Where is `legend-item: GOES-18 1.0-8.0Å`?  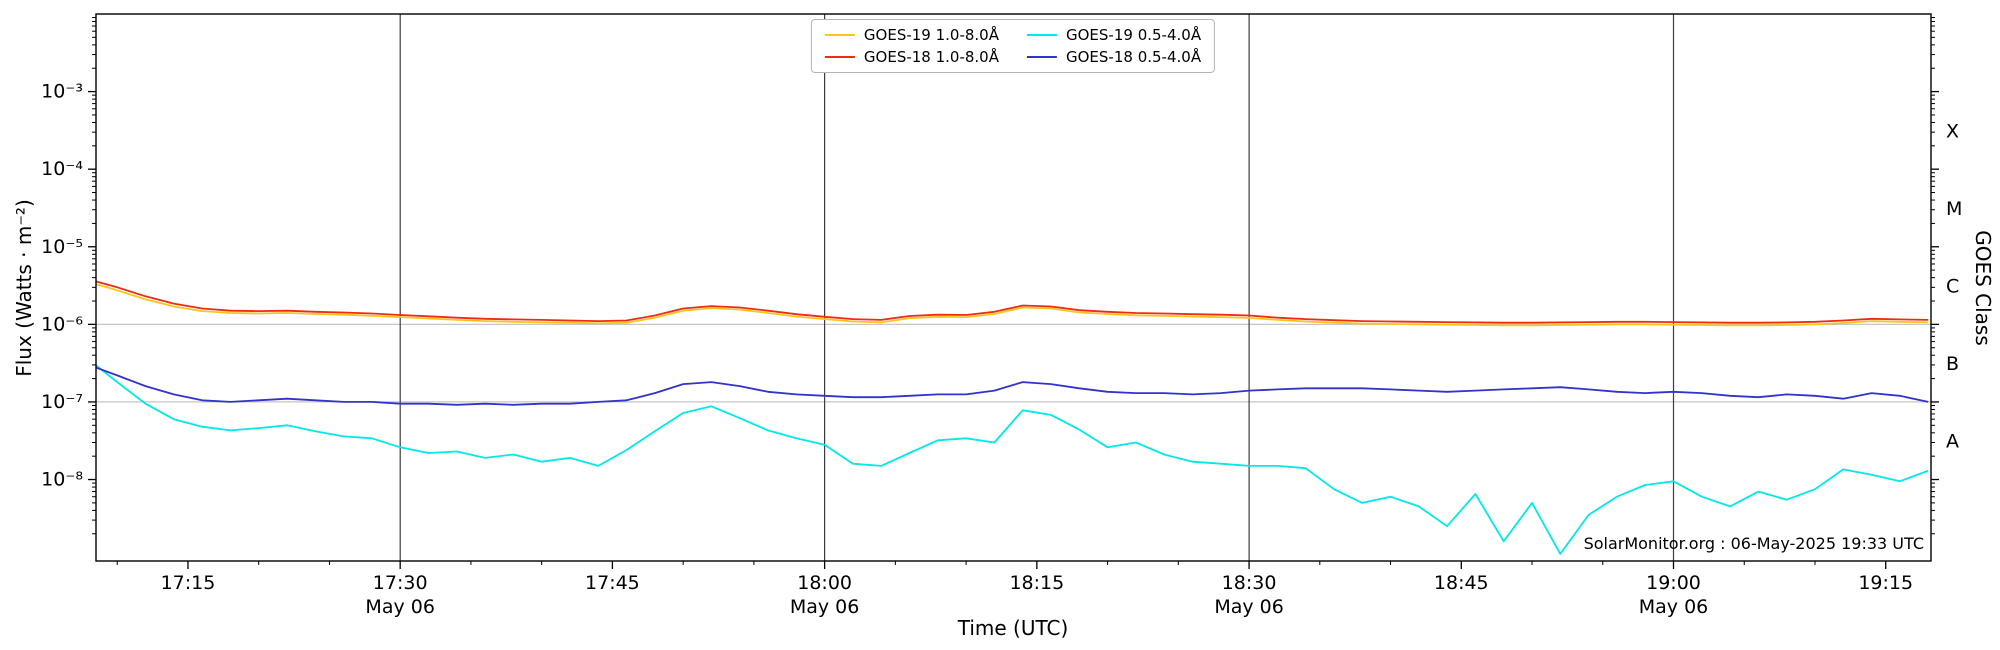
legend-item: GOES-18 1.0-8.0Å is located at coordinates (911, 56).